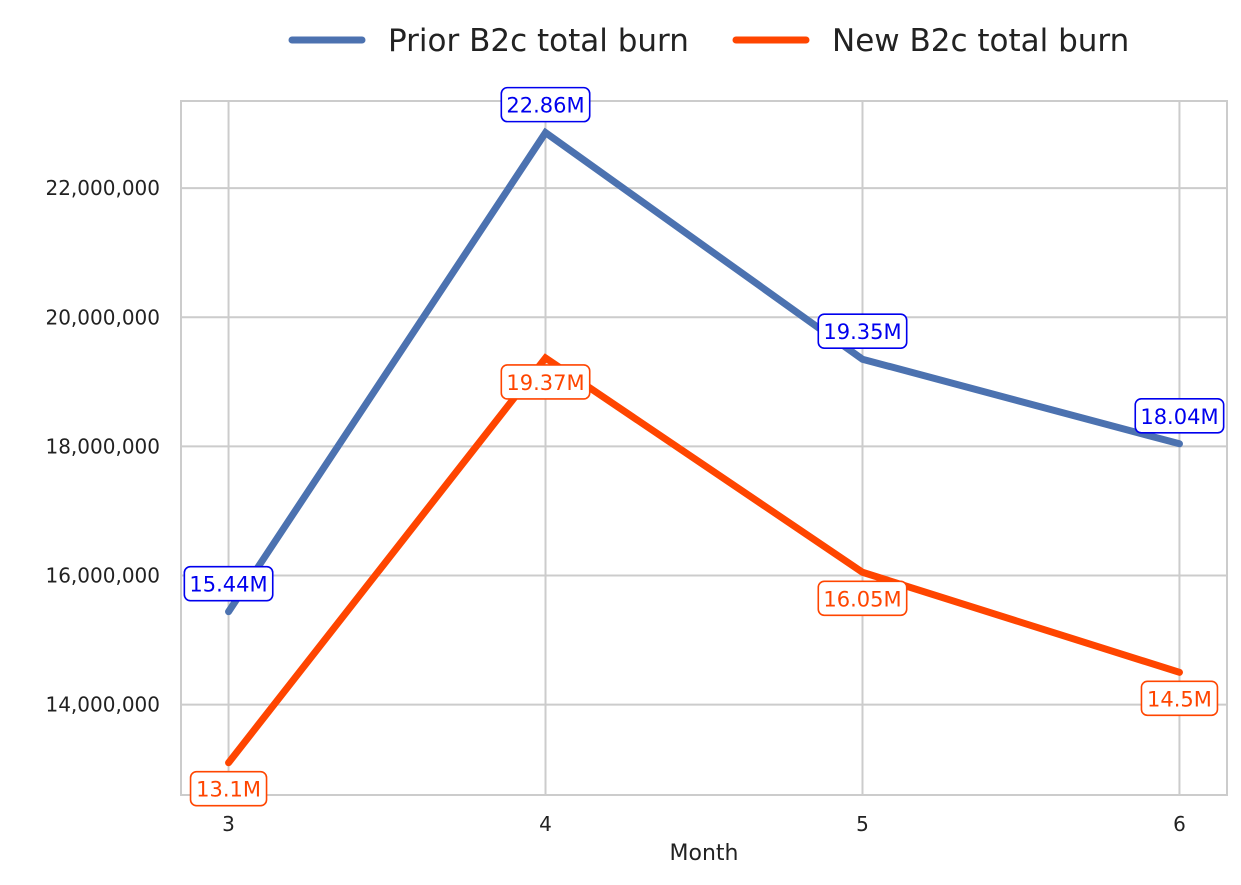 Image resolution: width=1241 pixels, height=885 pixels. Describe the element at coordinates (102, 705) in the screenshot. I see `y-tick-label: 14,000,000` at that location.